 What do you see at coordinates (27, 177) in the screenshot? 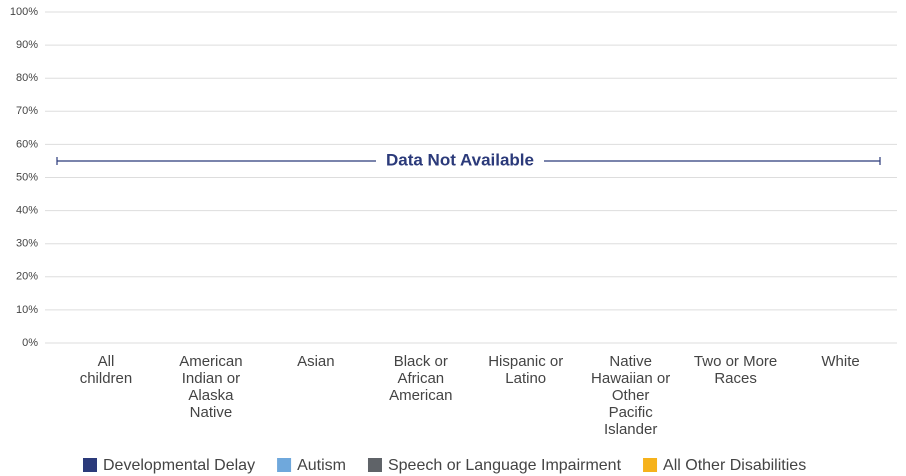
I see `y-tick-label: 50%` at bounding box center [27, 177].